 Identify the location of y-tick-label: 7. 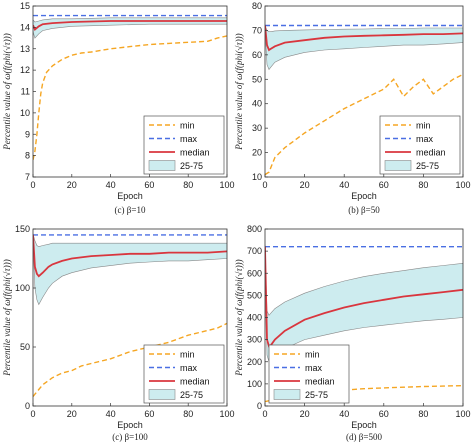
(27, 177).